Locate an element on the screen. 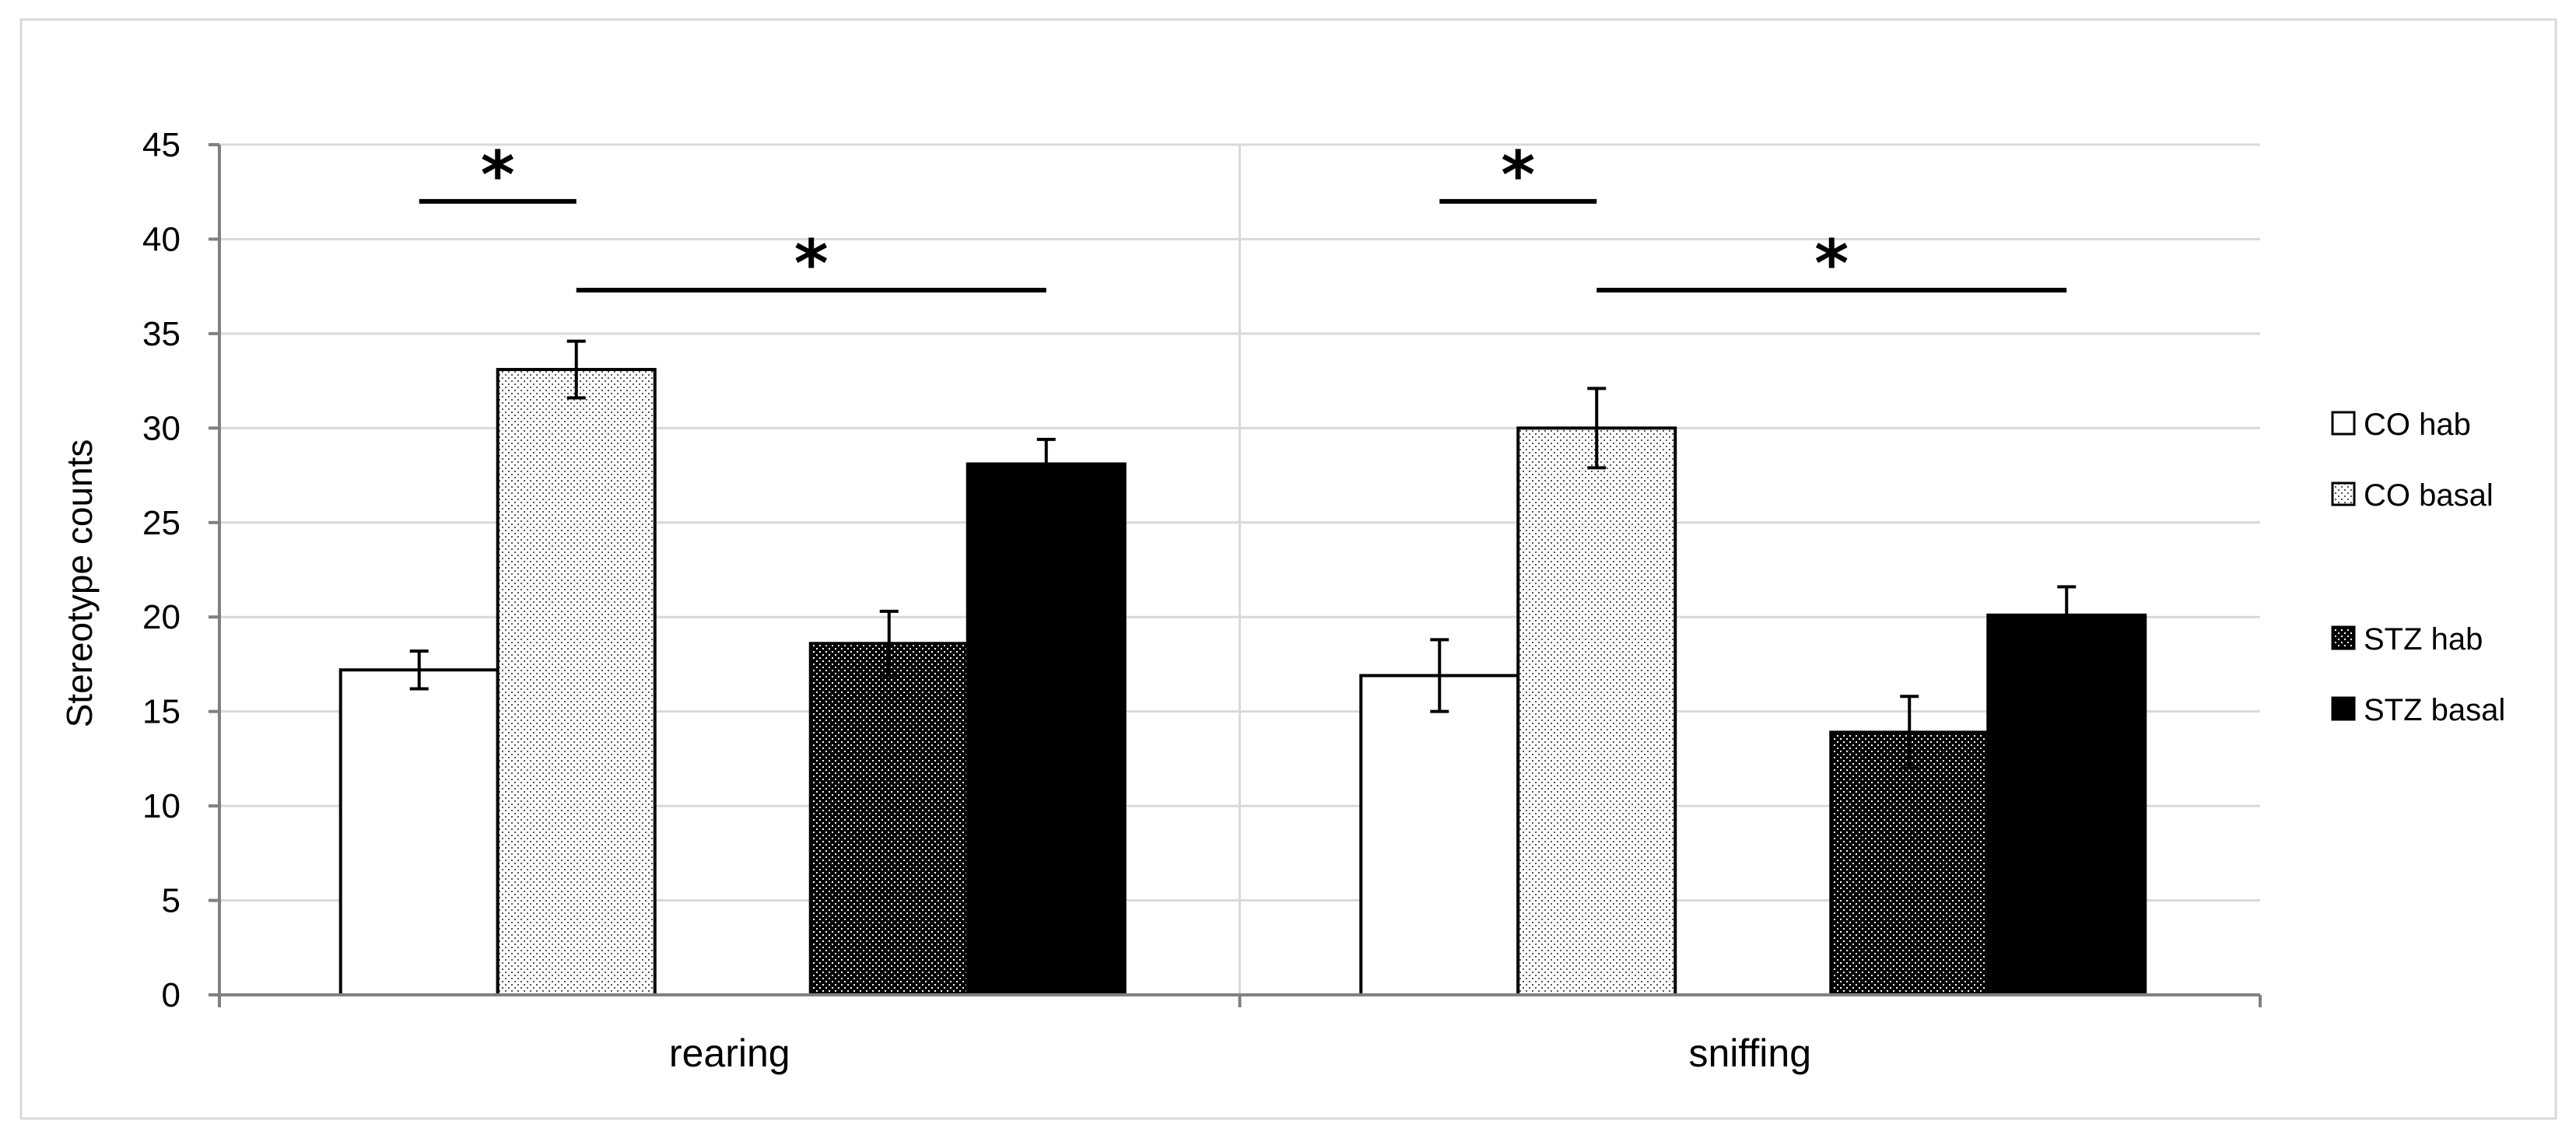  legend-label: CO basal is located at coordinates (2429, 495).